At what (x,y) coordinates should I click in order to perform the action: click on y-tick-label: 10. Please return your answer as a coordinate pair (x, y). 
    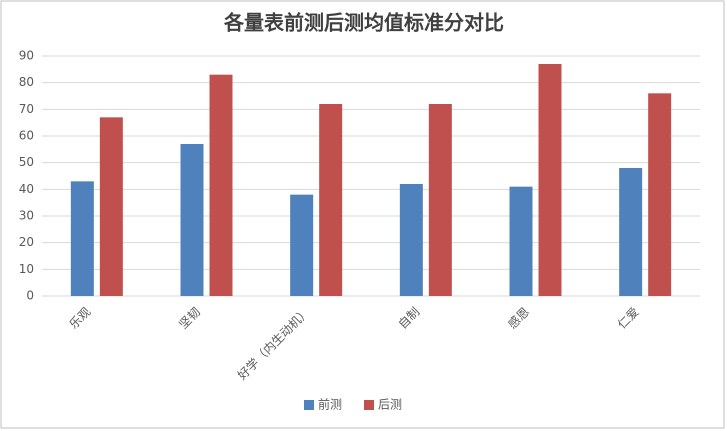
    Looking at the image, I should click on (26, 269).